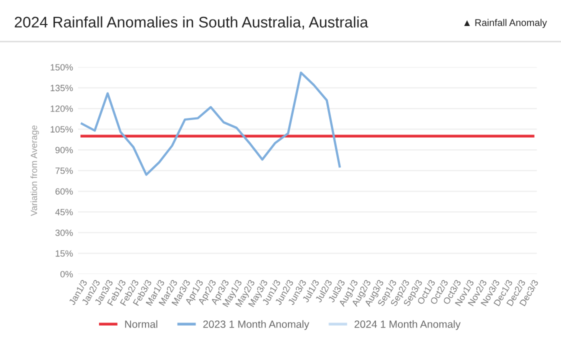 The image size is (561, 361). Describe the element at coordinates (61, 129) in the screenshot. I see `y-tick-label: 105%` at that location.